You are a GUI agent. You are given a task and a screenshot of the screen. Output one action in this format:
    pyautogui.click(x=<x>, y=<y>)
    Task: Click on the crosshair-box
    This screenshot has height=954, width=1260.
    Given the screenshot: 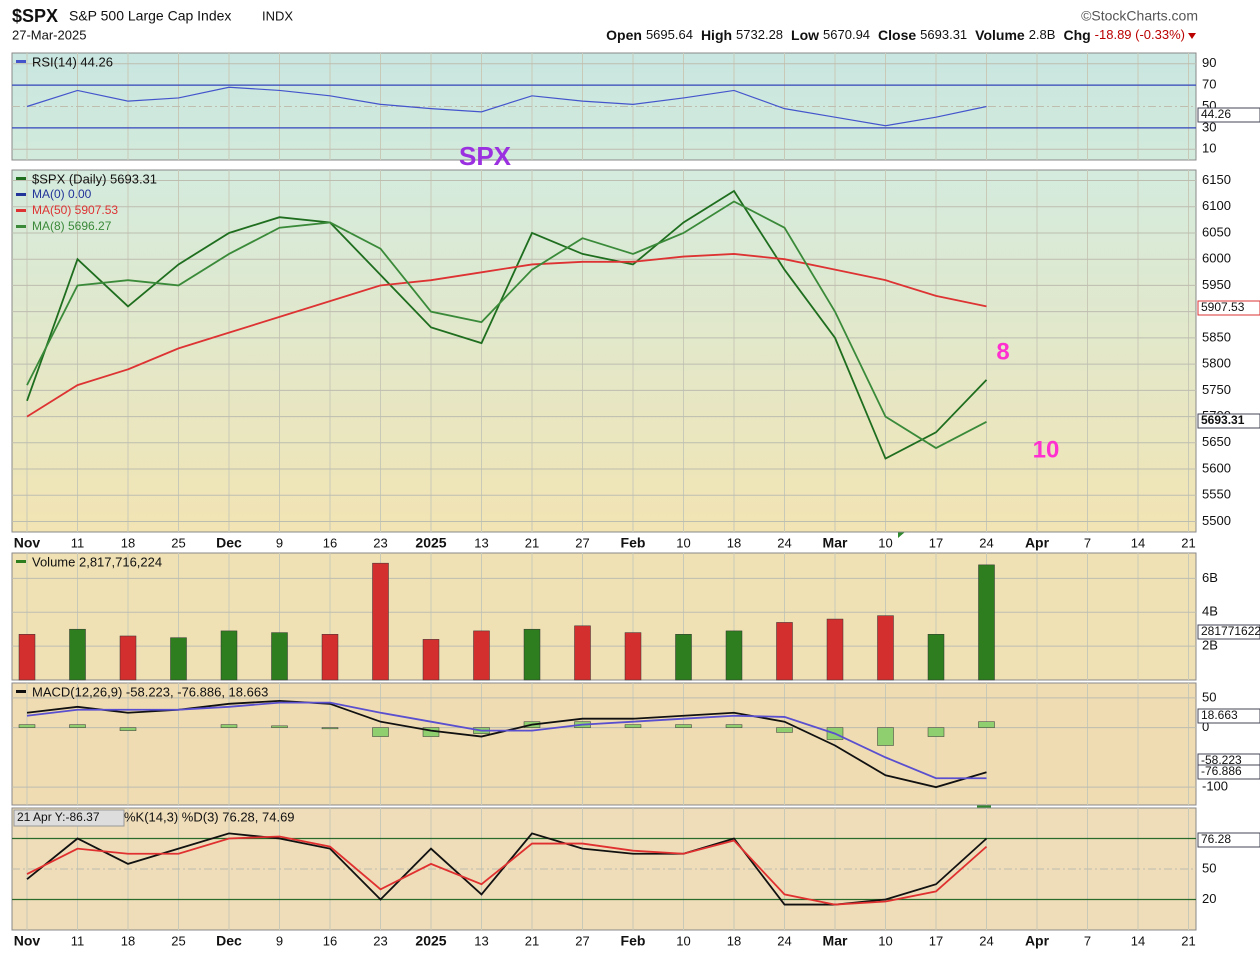 What is the action you would take?
    pyautogui.click(x=69, y=818)
    